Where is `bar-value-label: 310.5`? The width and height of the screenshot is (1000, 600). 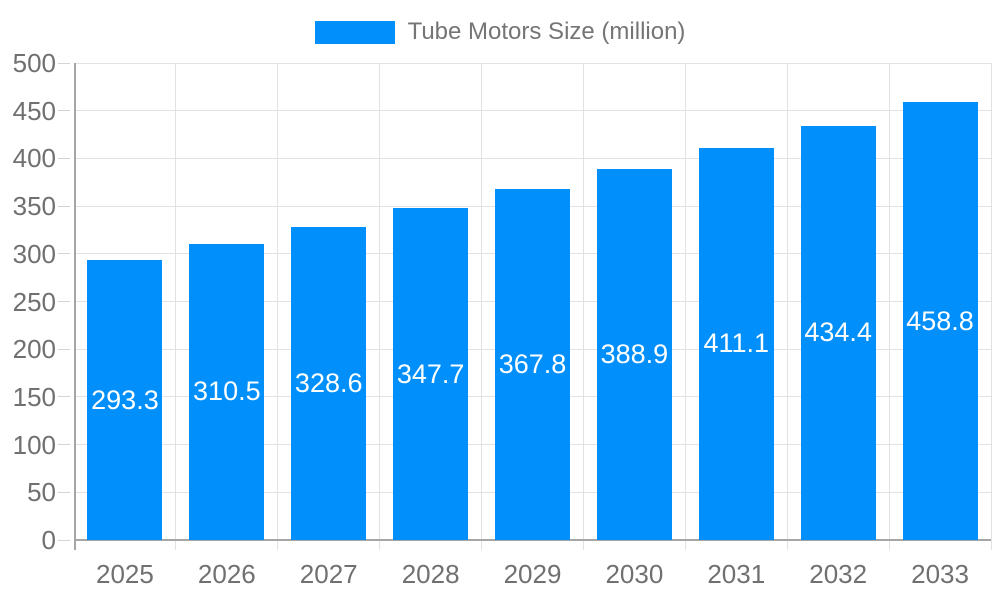
bar-value-label: 310.5 is located at coordinates (227, 391).